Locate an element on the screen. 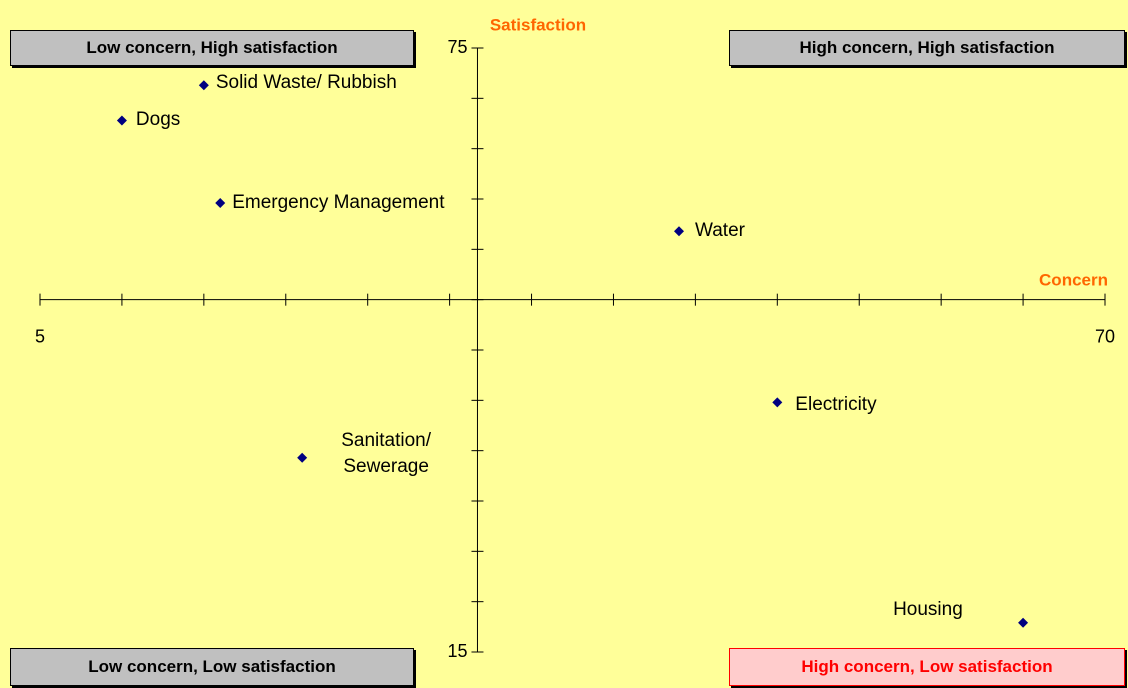 This screenshot has width=1128, height=688. point-label: Electricity is located at coordinates (836, 405).